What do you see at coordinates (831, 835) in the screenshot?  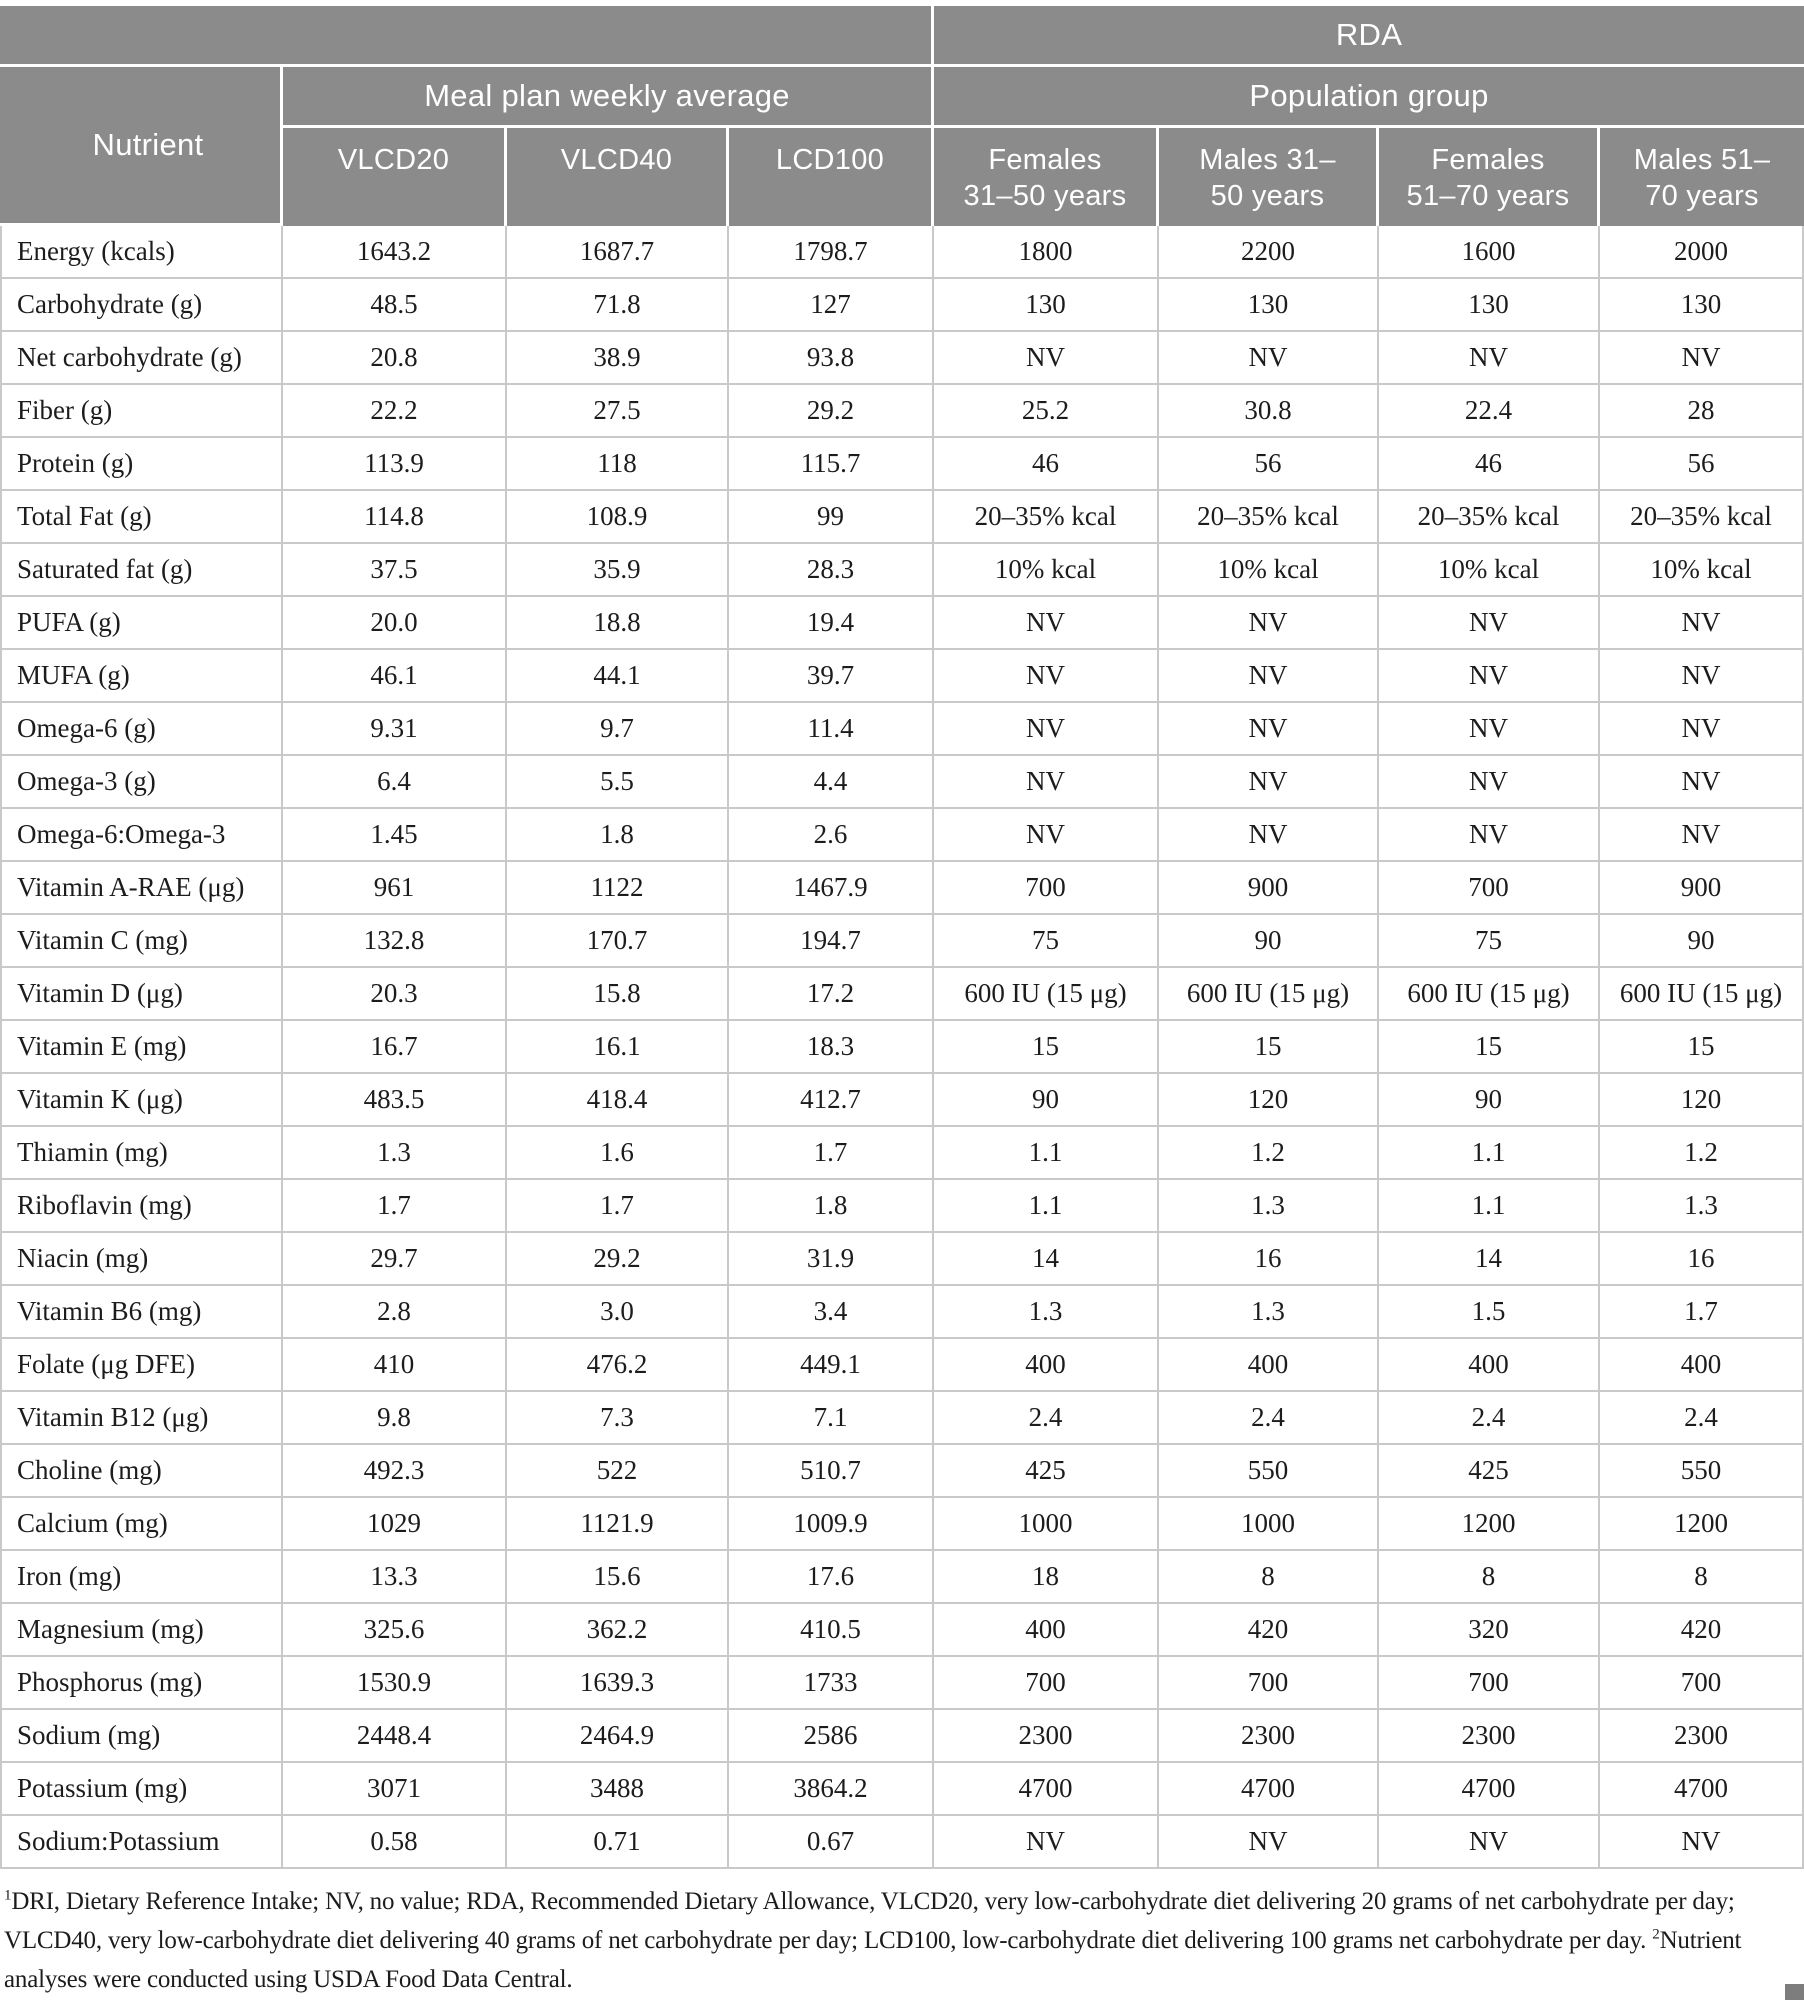 I see `value-cell: 2.6` at bounding box center [831, 835].